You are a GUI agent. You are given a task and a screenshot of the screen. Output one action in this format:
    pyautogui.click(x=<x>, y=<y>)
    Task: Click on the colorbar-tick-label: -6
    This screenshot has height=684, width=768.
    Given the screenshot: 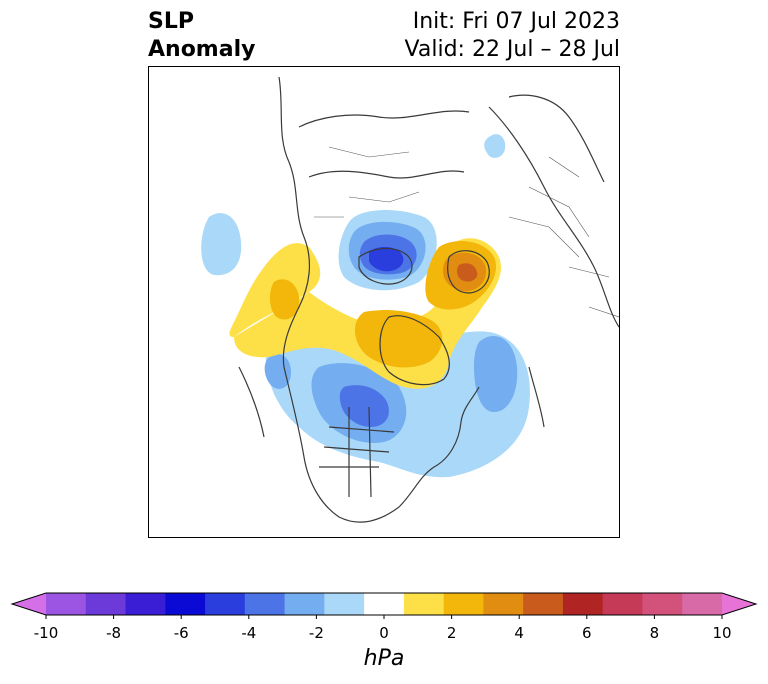 What is the action you would take?
    pyautogui.click(x=181, y=633)
    